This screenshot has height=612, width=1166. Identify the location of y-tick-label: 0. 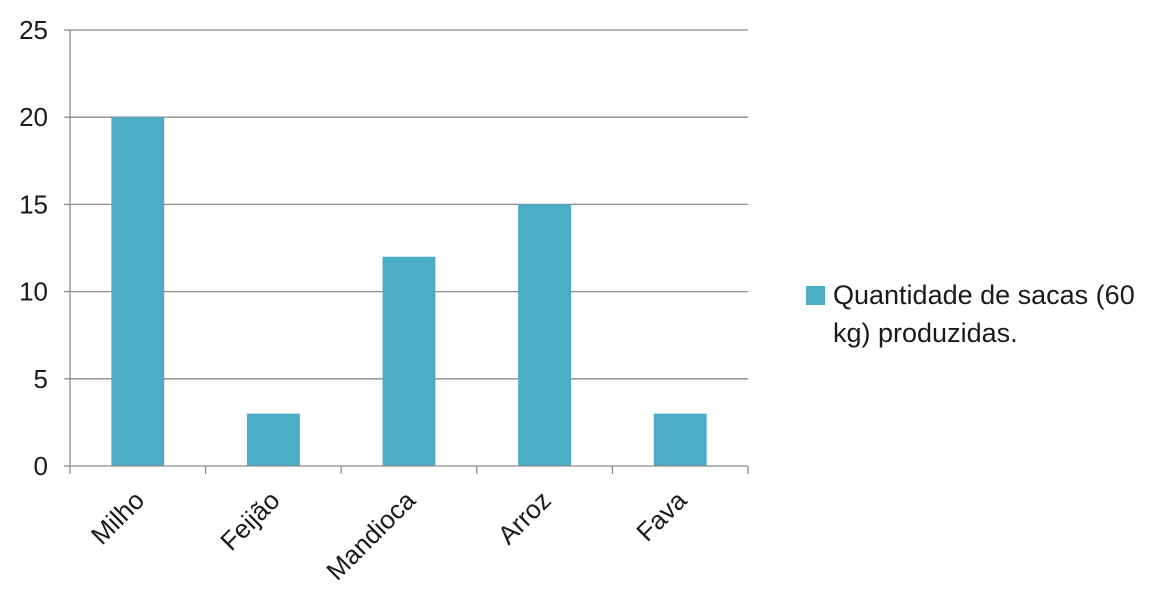
(41, 466).